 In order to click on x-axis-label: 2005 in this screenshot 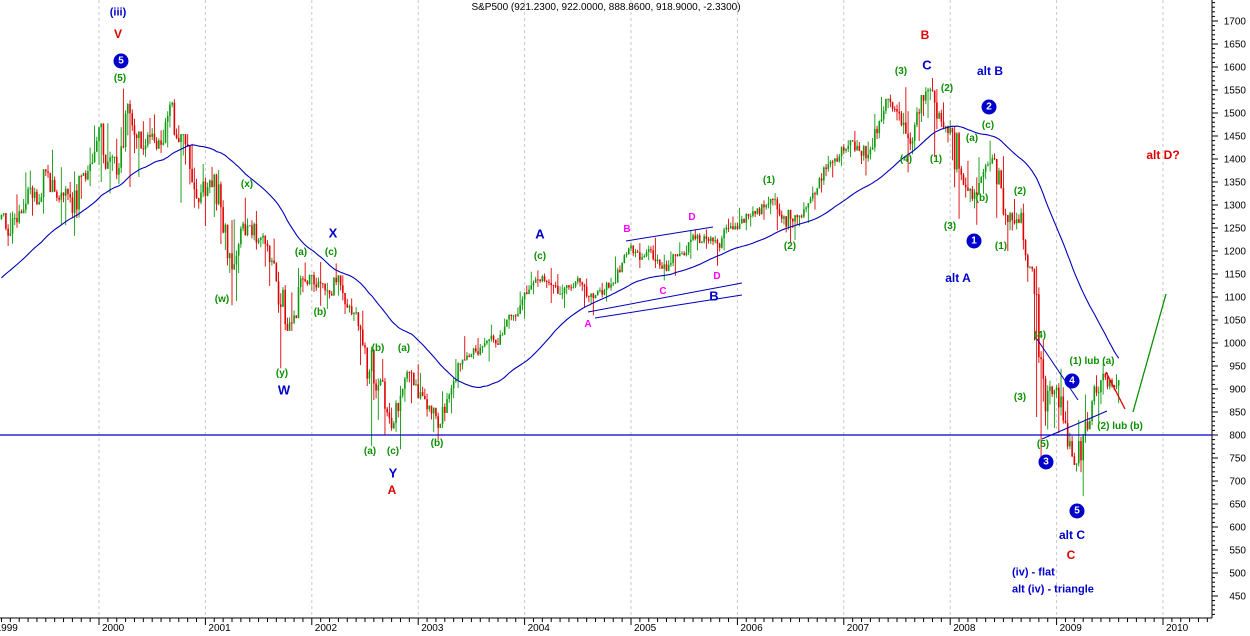, I will do `click(645, 628)`.